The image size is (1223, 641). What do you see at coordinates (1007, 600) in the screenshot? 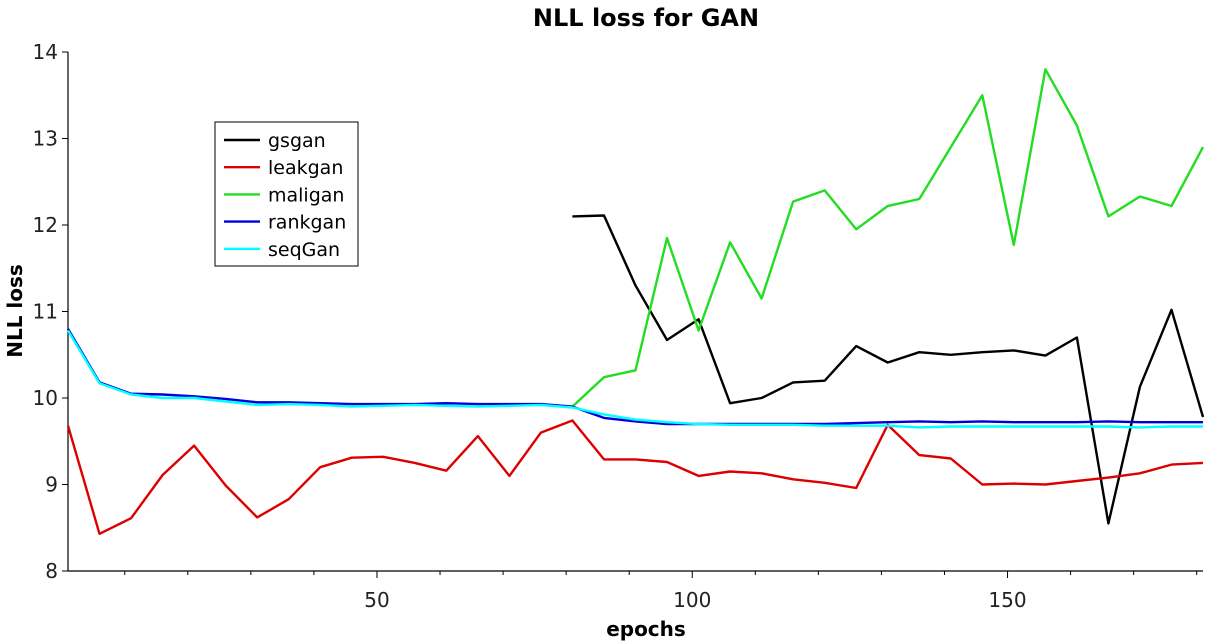
I see `x-tick-label: 150` at bounding box center [1007, 600].